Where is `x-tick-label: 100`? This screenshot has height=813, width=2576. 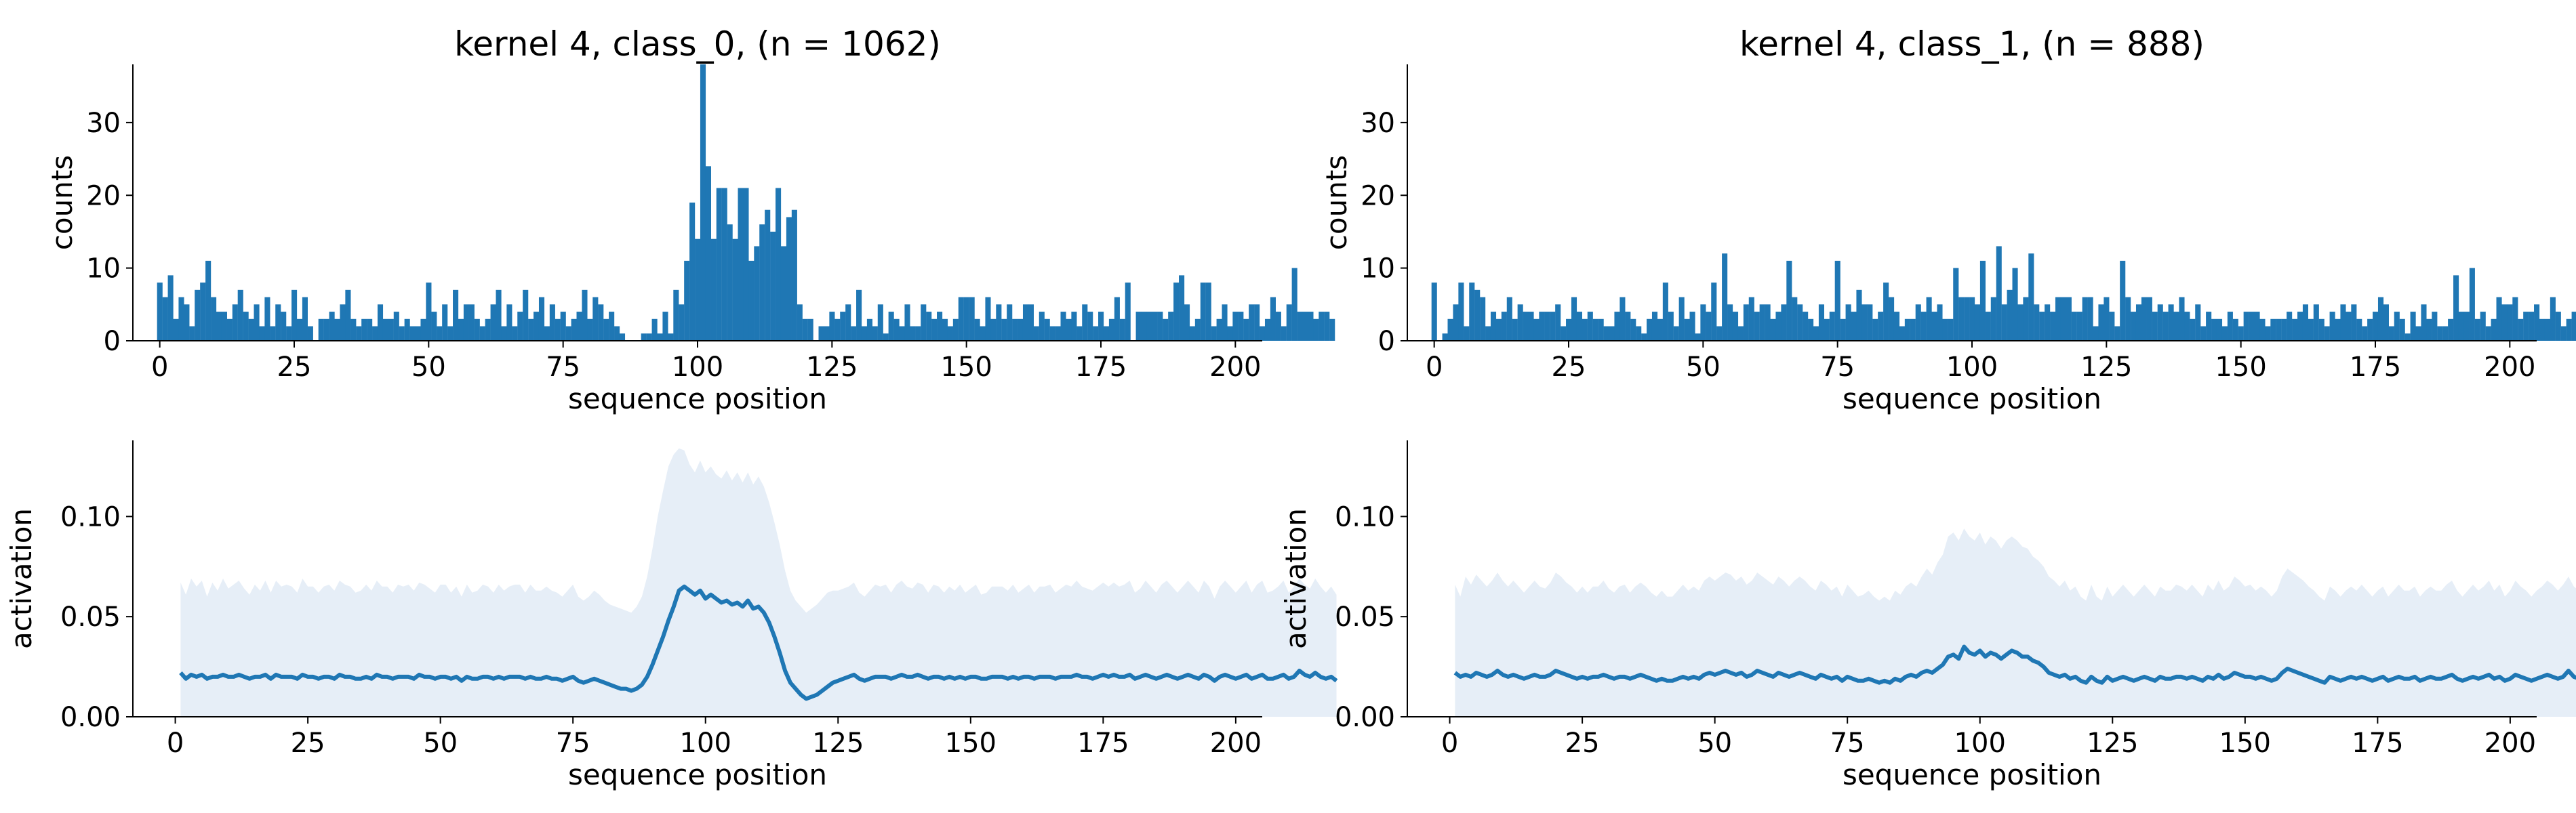 x-tick-label: 100 is located at coordinates (1972, 367).